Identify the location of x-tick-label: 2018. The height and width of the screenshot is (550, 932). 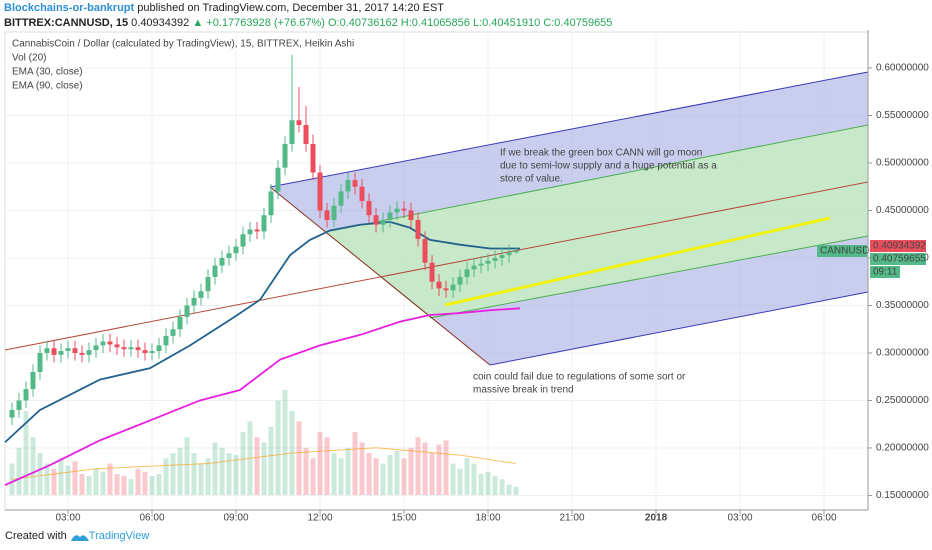
(656, 518).